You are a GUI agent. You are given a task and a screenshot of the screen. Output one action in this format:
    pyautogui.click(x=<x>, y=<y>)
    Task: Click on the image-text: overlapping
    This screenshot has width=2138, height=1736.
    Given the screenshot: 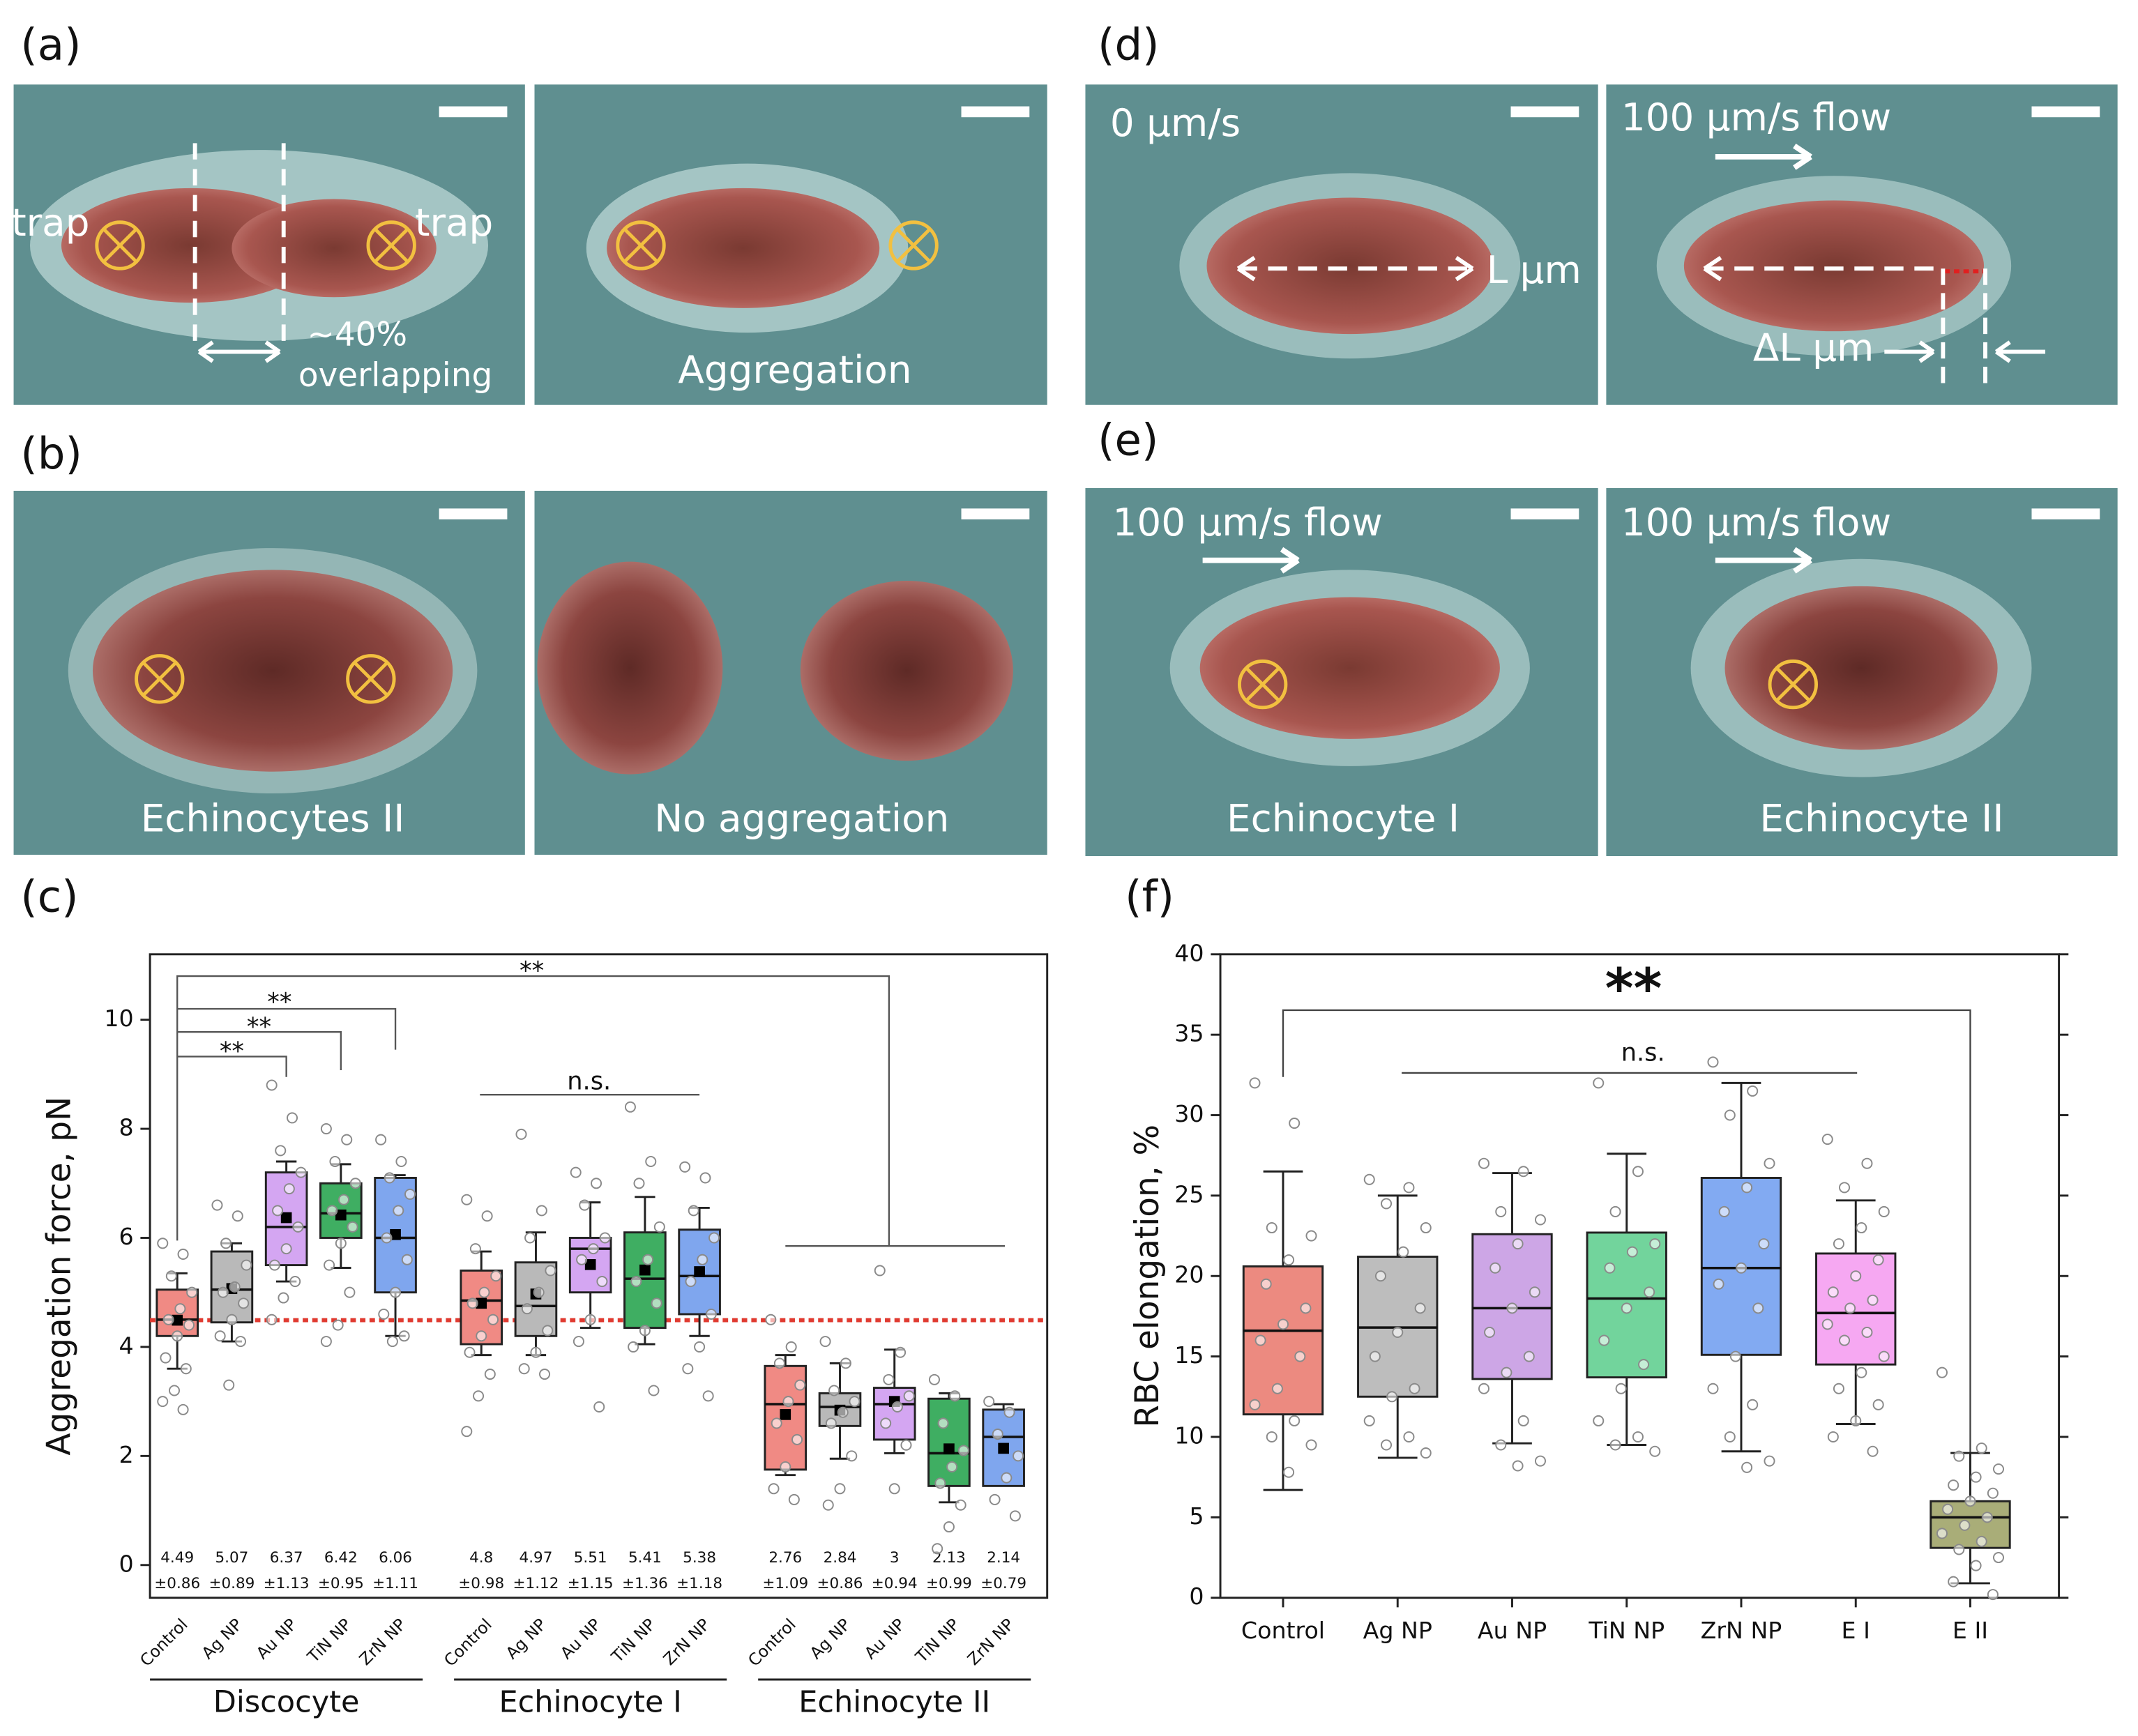 What is the action you would take?
    pyautogui.click(x=395, y=376)
    